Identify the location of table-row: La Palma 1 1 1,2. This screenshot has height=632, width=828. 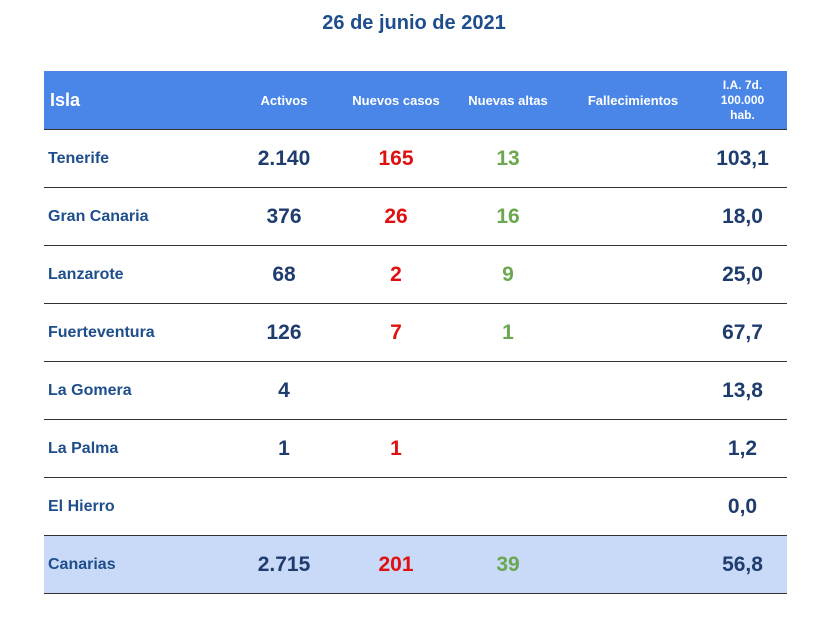
(415, 448).